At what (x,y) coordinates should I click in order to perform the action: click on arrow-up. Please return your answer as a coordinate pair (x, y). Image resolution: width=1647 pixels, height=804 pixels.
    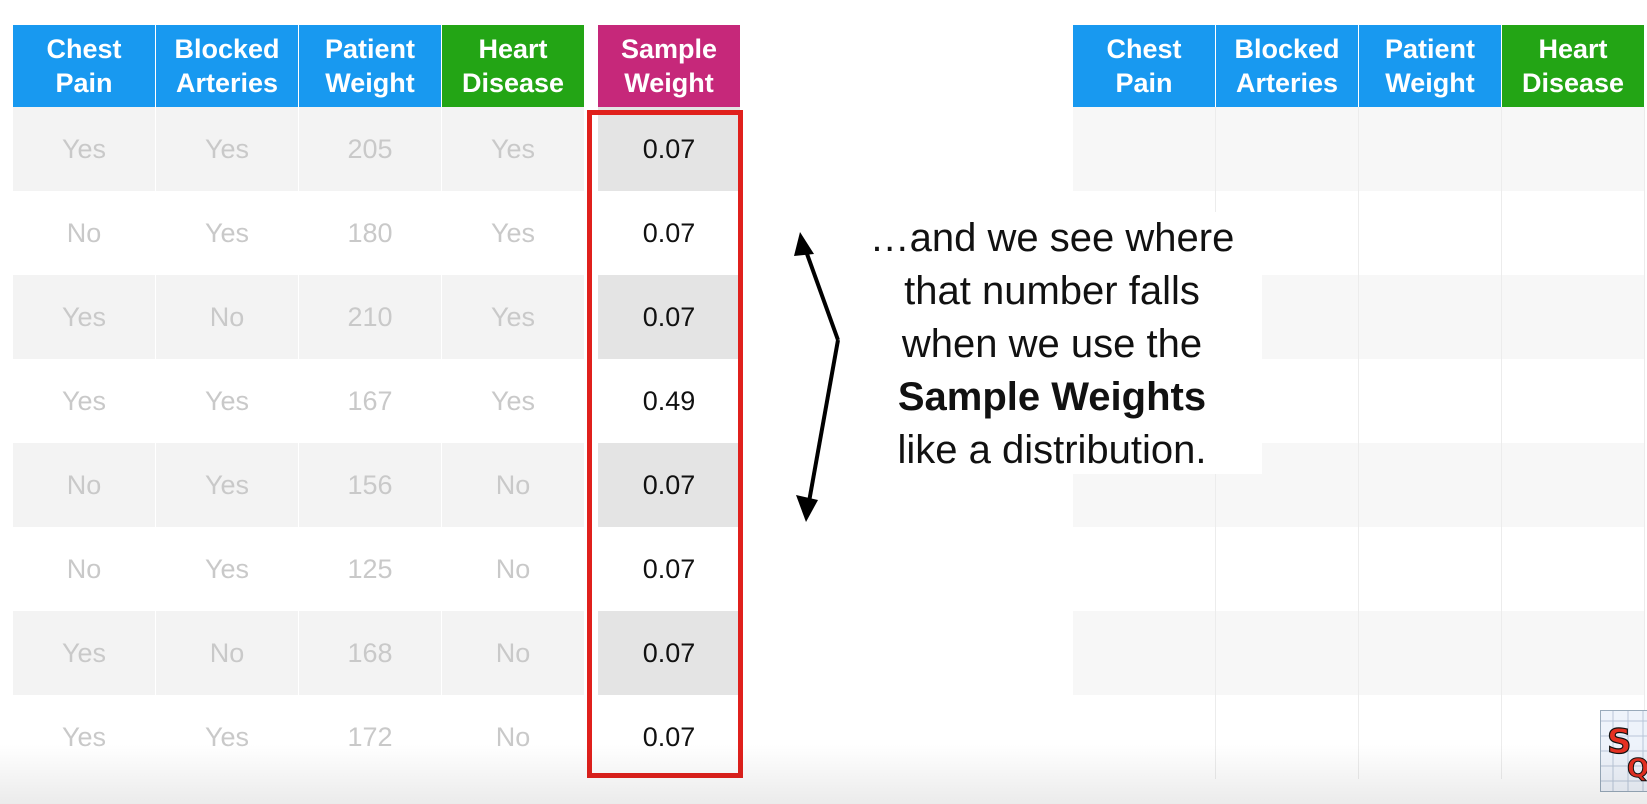
    Looking at the image, I should click on (820, 290).